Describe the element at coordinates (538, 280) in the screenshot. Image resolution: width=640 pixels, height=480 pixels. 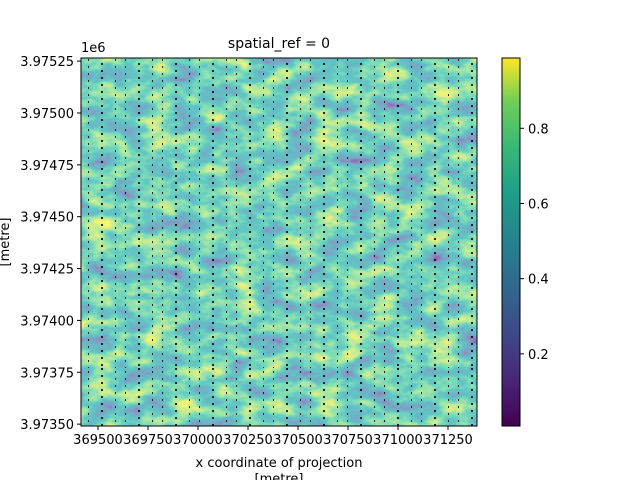
I see `colorbar-tick-label: 0.4` at that location.